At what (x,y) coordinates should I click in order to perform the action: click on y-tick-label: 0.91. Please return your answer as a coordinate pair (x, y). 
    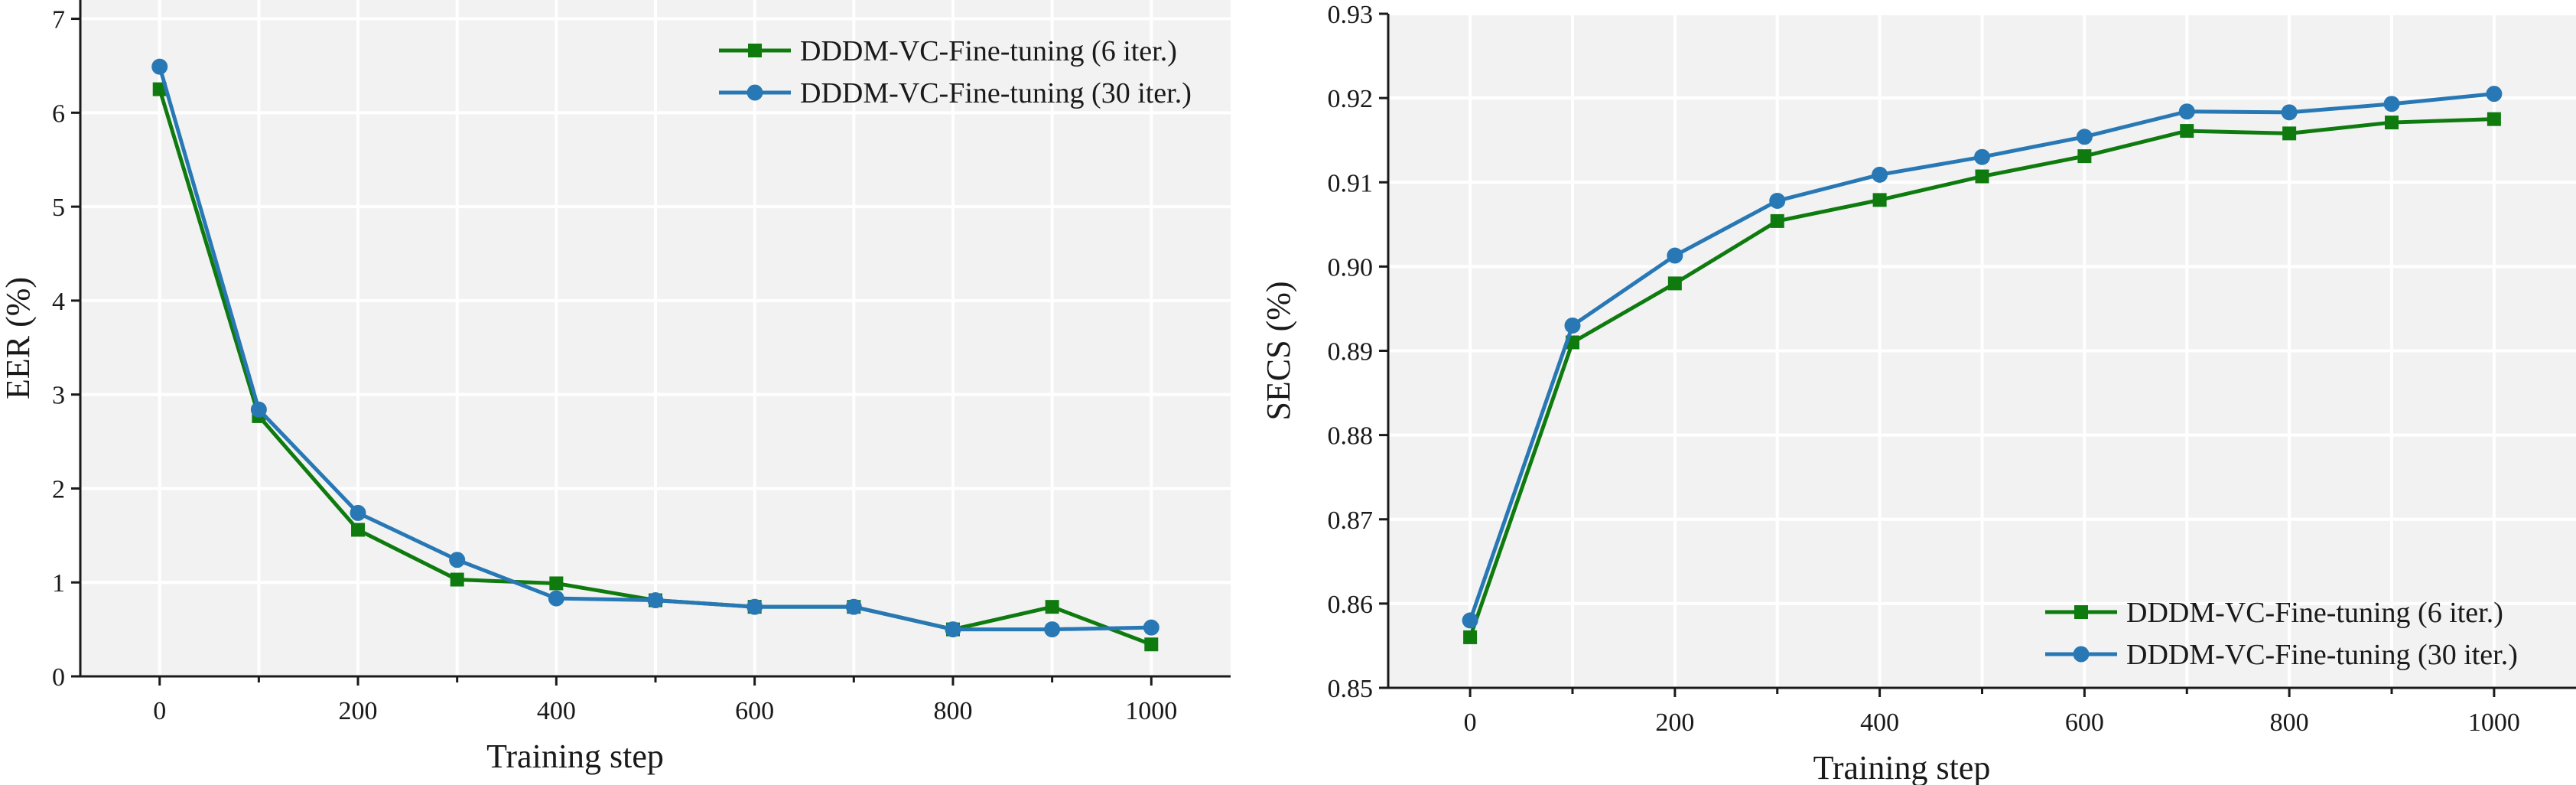
    Looking at the image, I should click on (1351, 183).